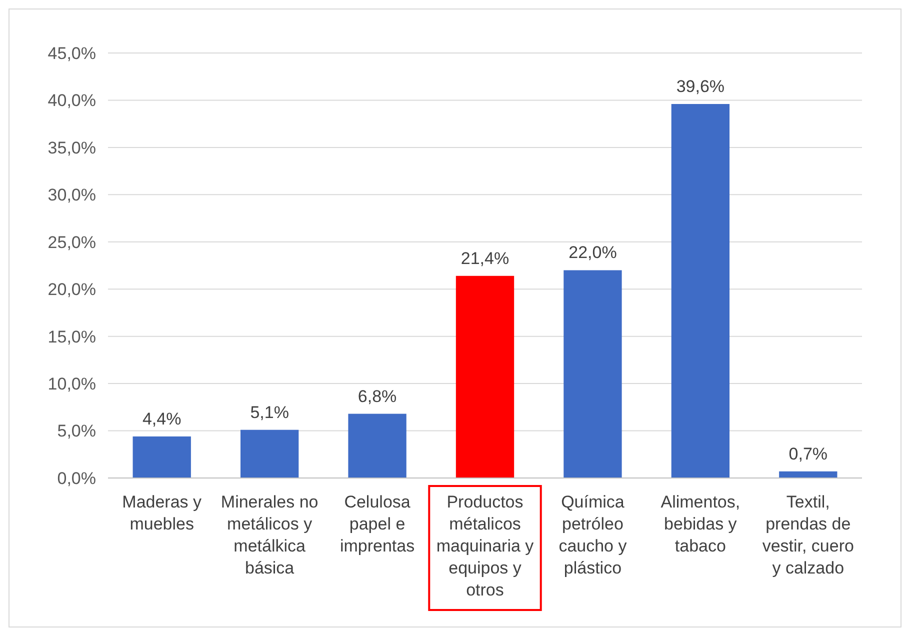 This screenshot has width=910, height=636. Describe the element at coordinates (700, 524) in the screenshot. I see `x-tick-label: Alimentos, bebidas y tabaco` at that location.